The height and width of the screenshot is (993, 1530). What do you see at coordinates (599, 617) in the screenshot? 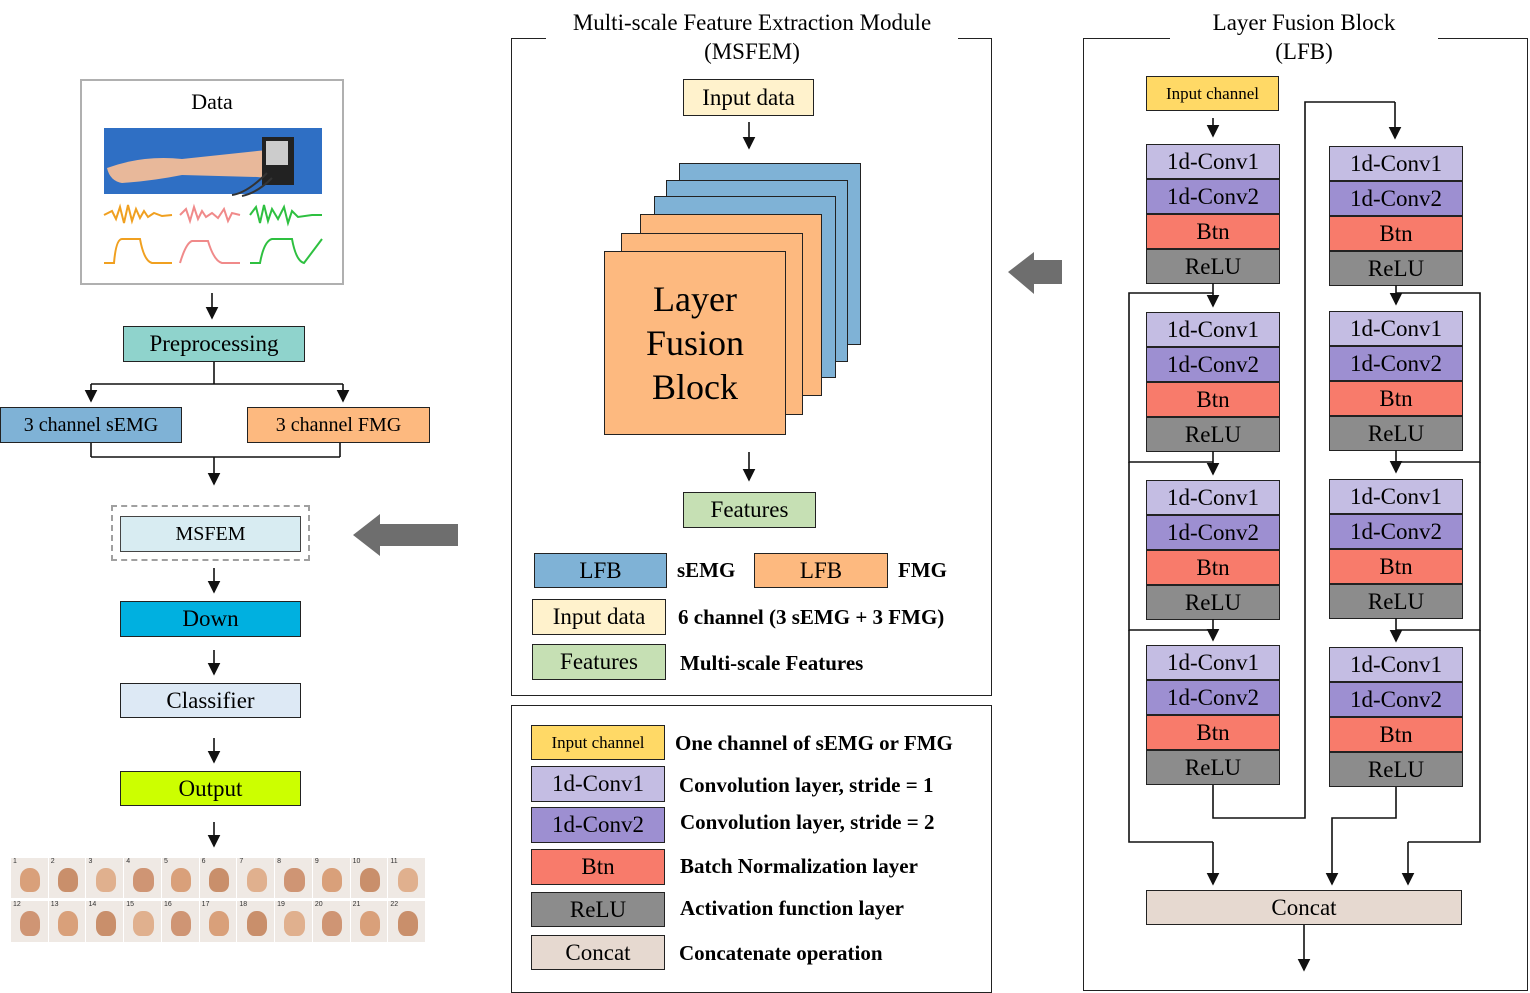
I see `legend-input-swatch: Input data` at bounding box center [599, 617].